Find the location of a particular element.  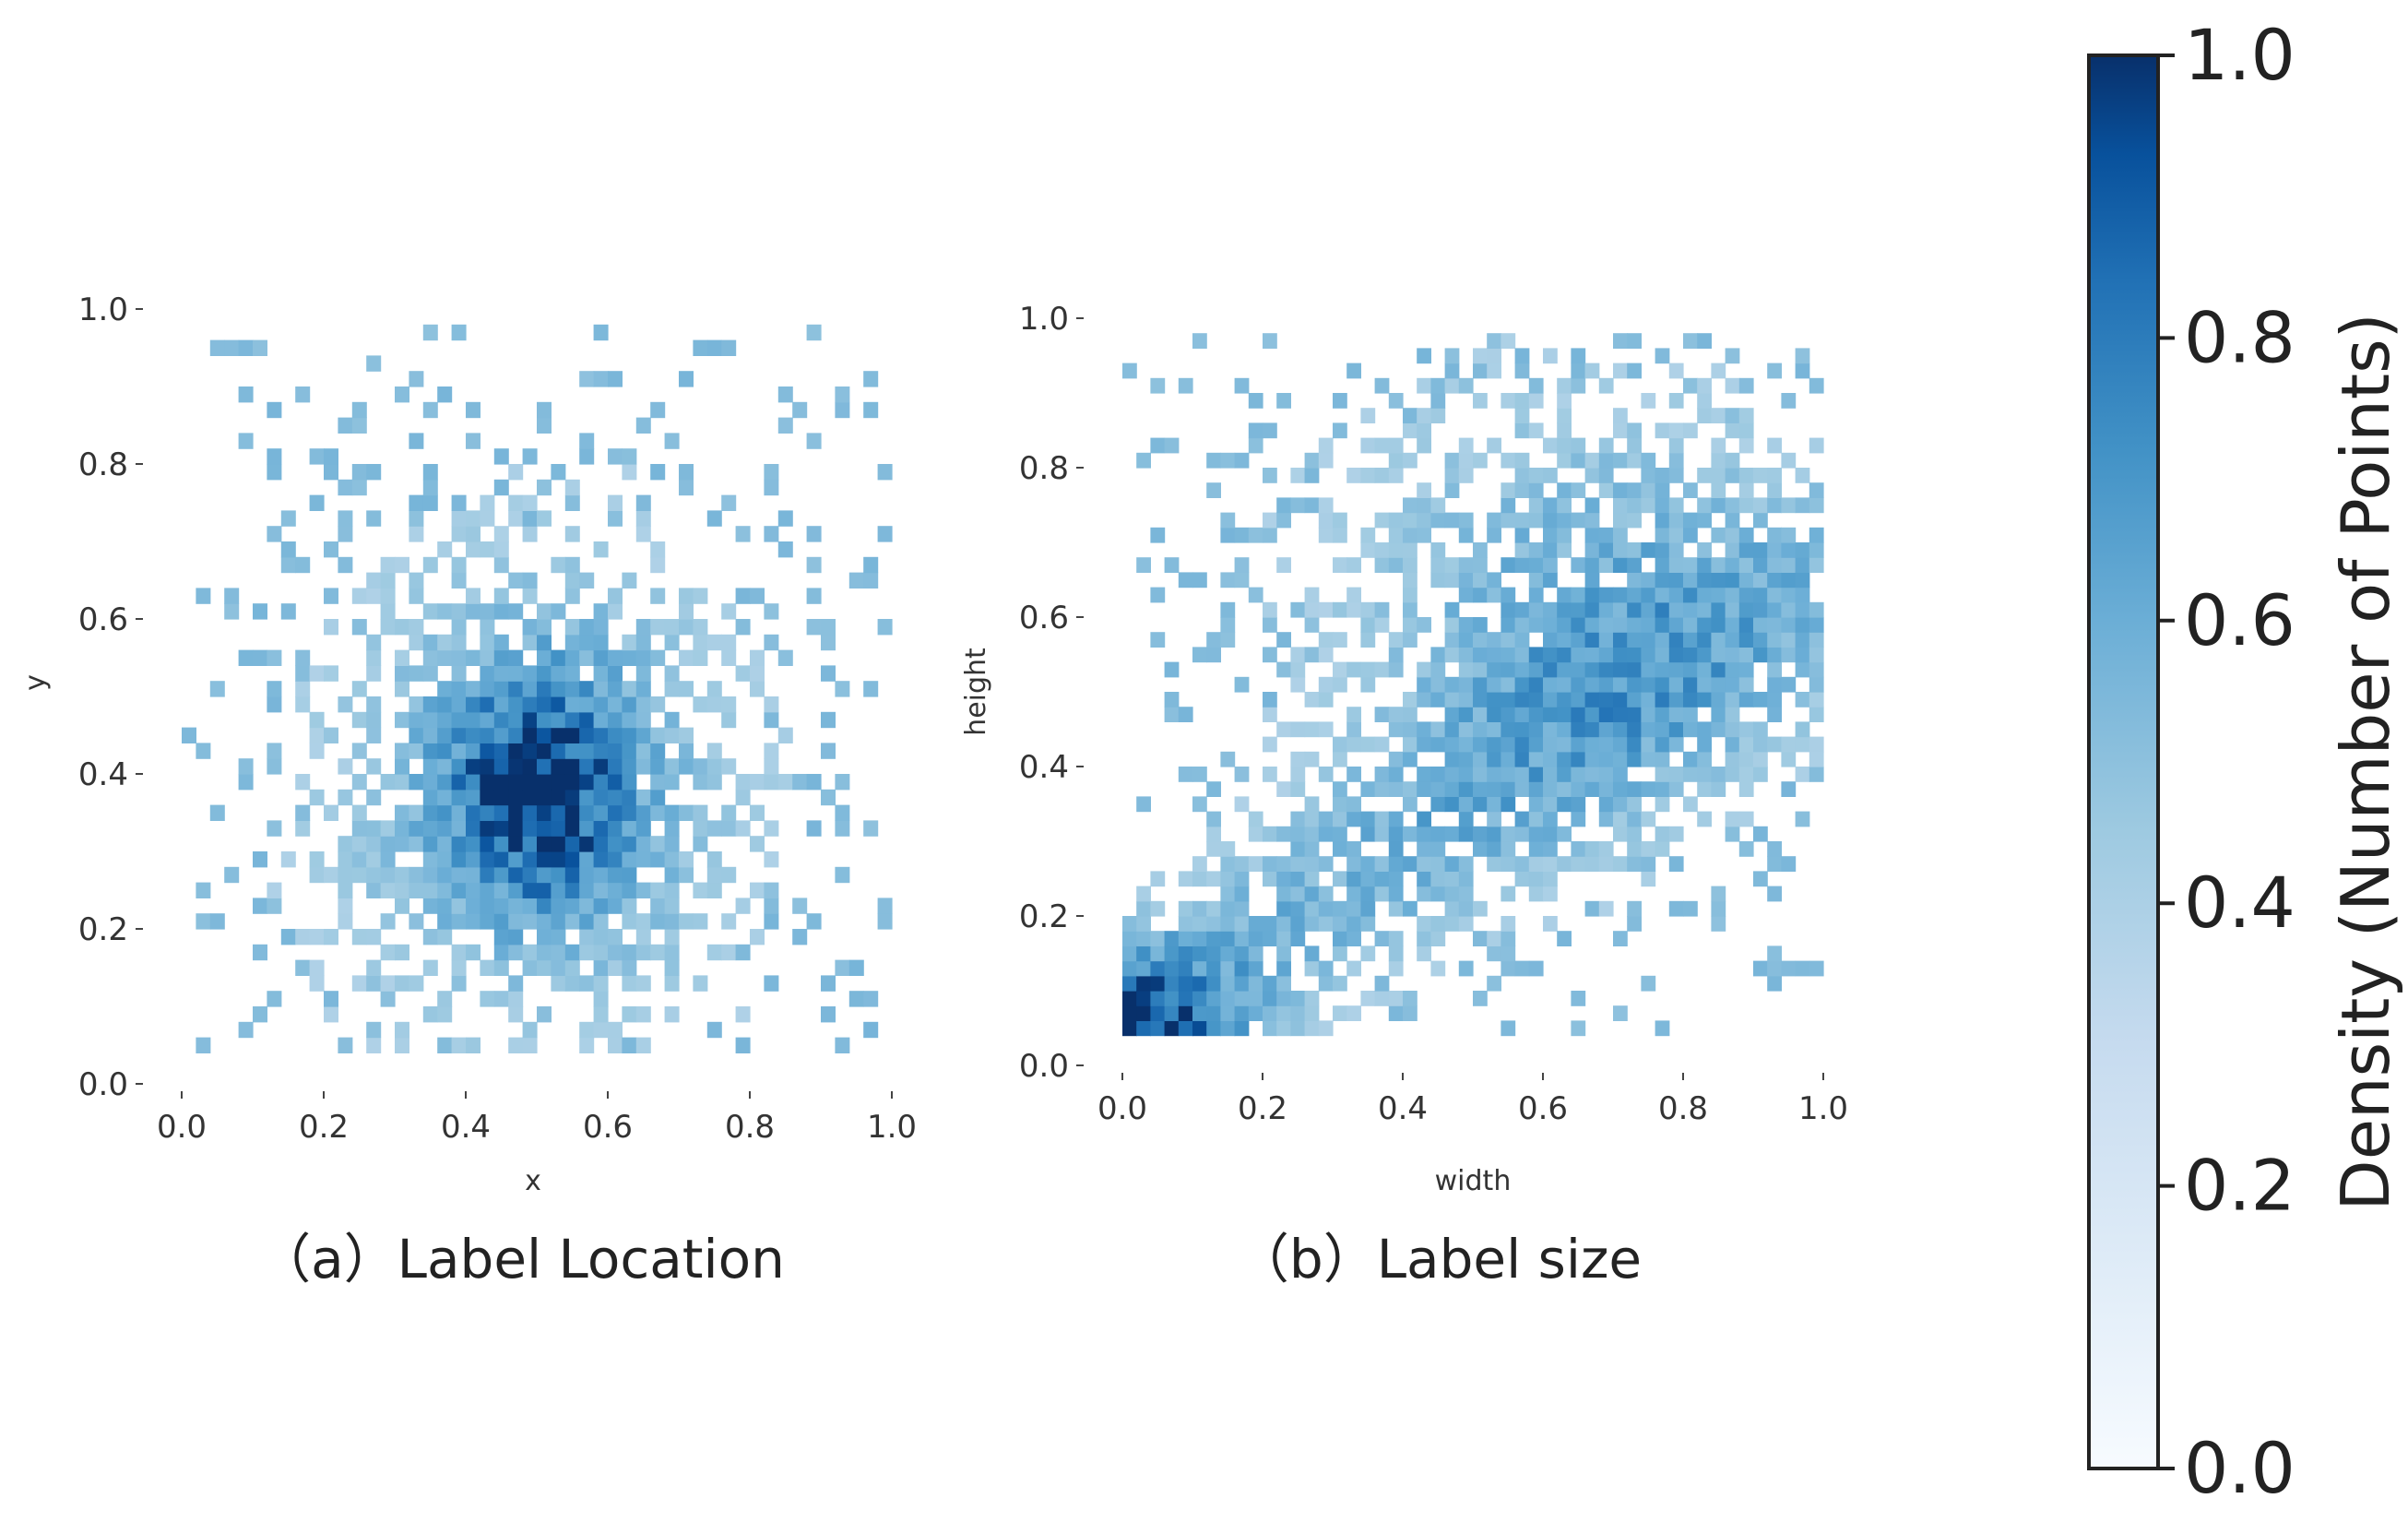

colorbar-gradient is located at coordinates (2123, 762).